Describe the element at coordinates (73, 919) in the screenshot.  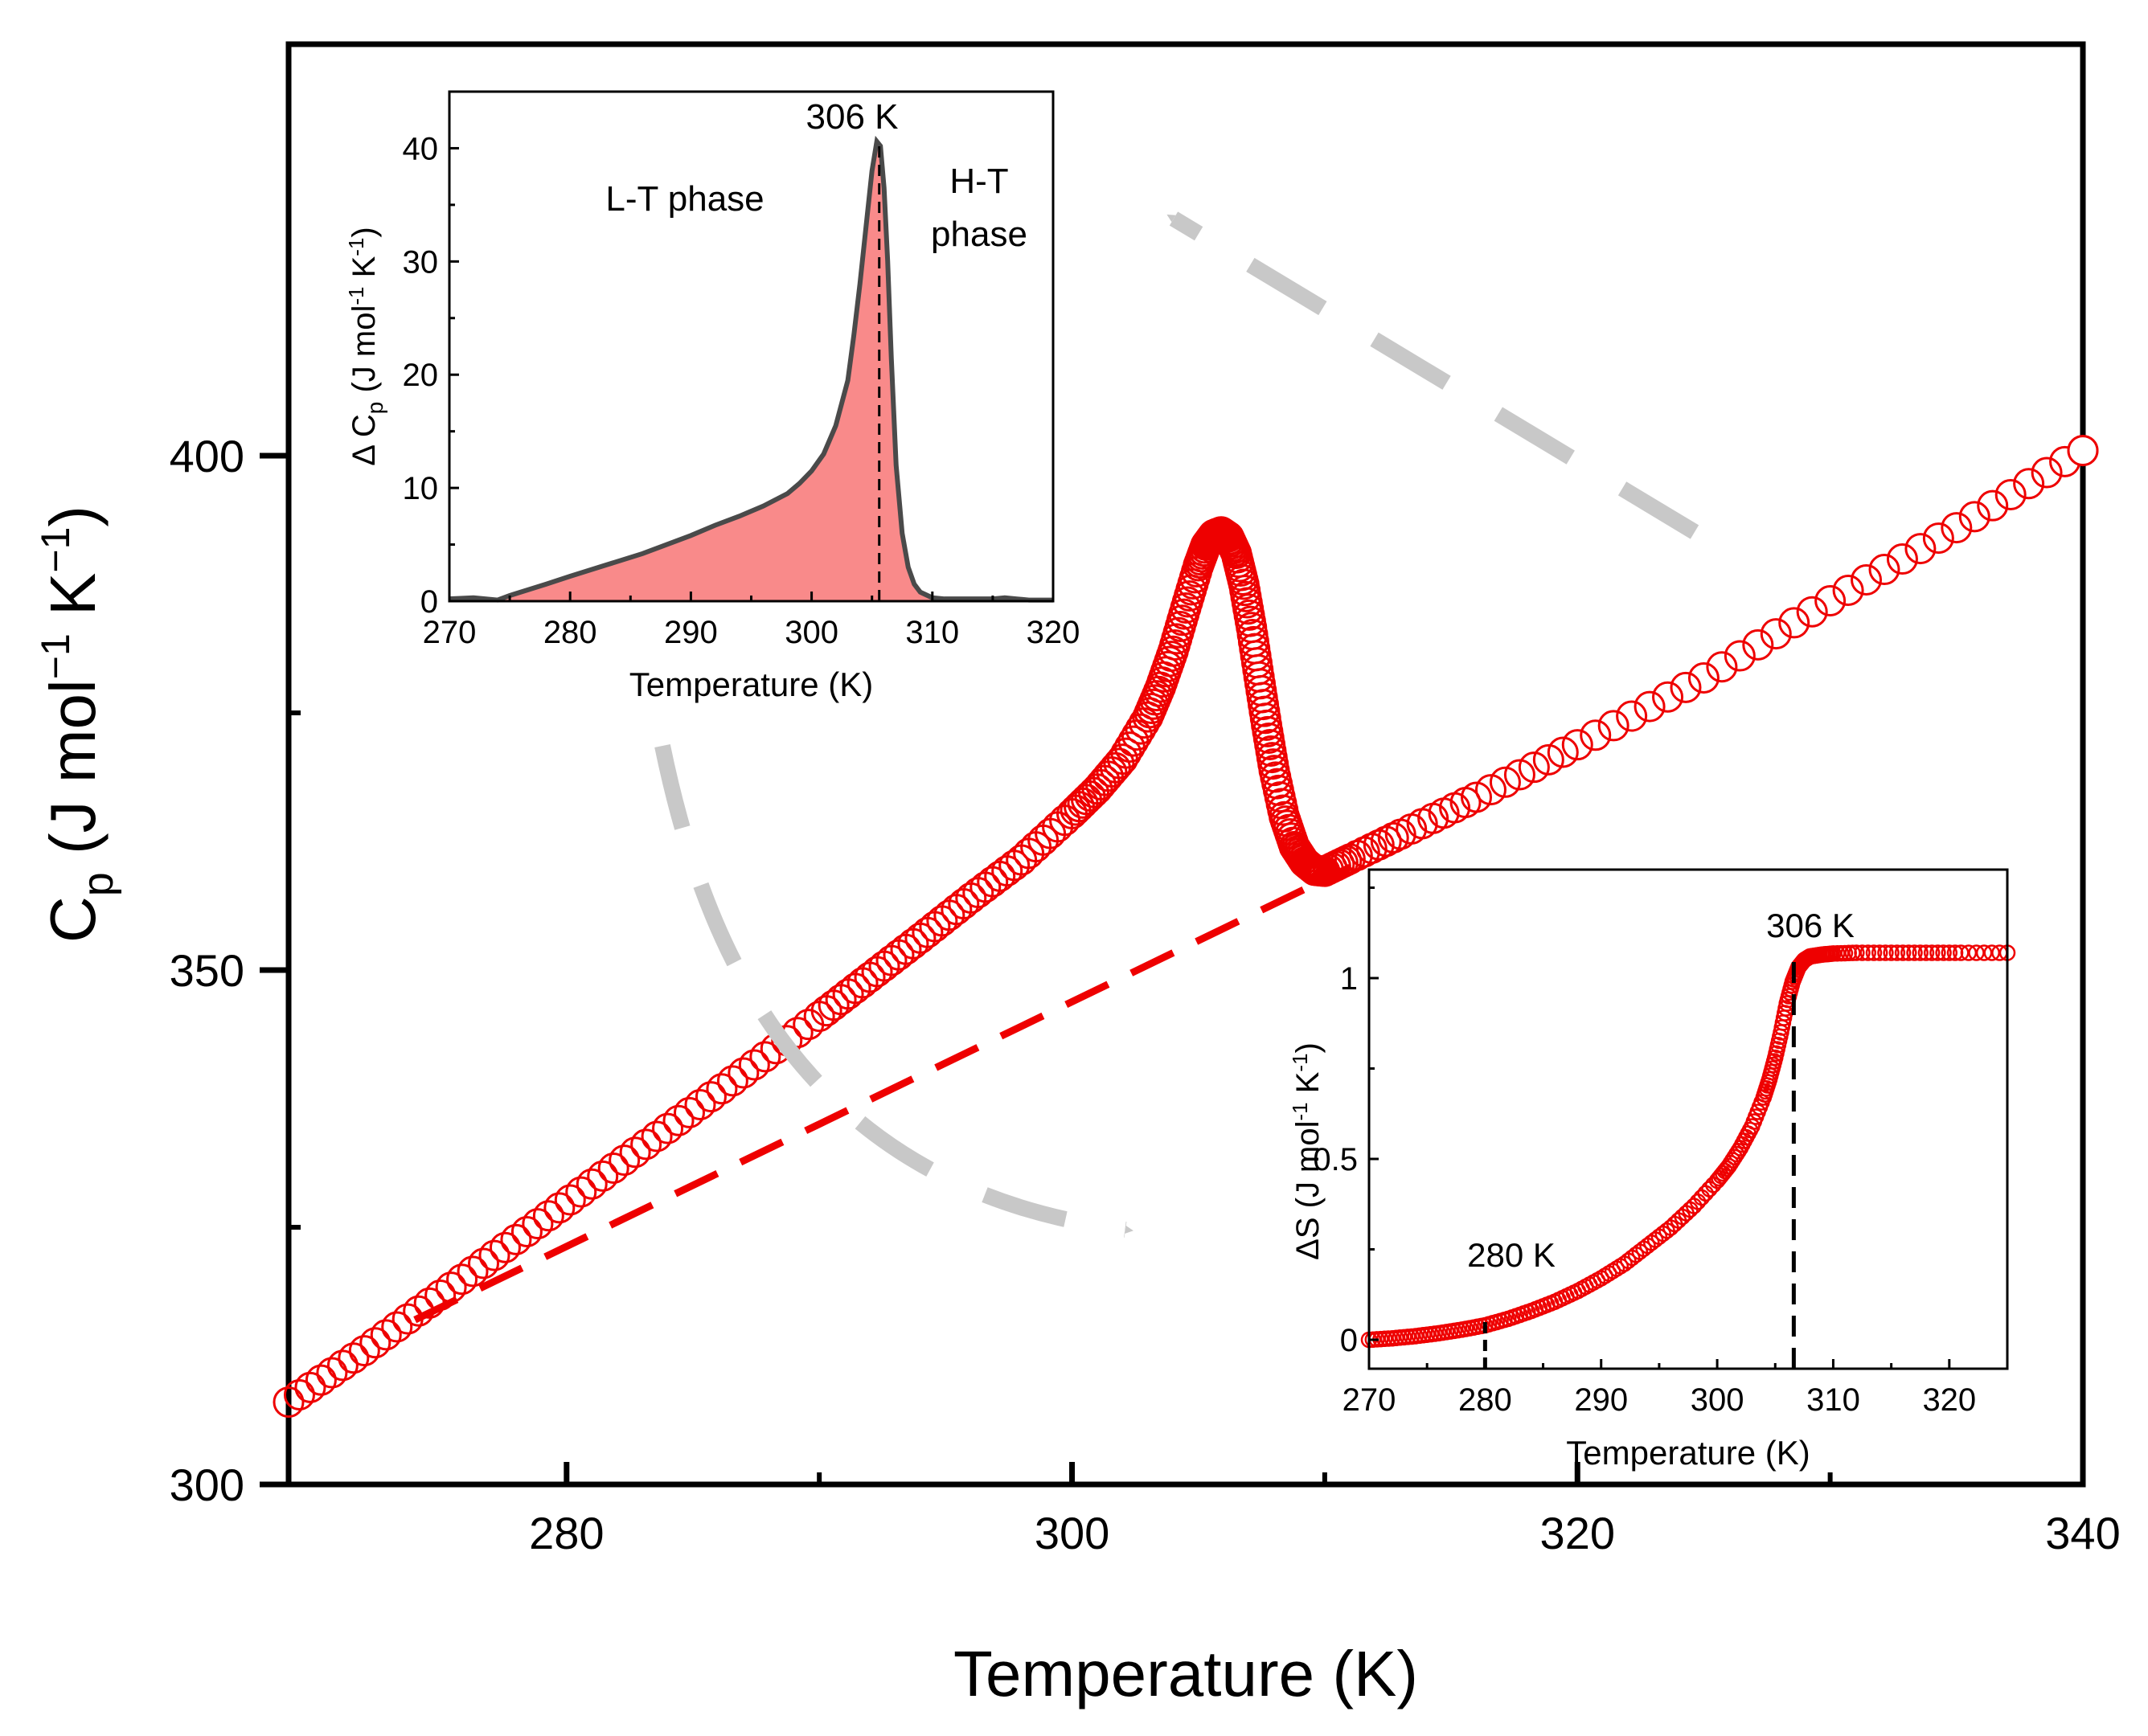
I see `main-y-label-part: C` at that location.